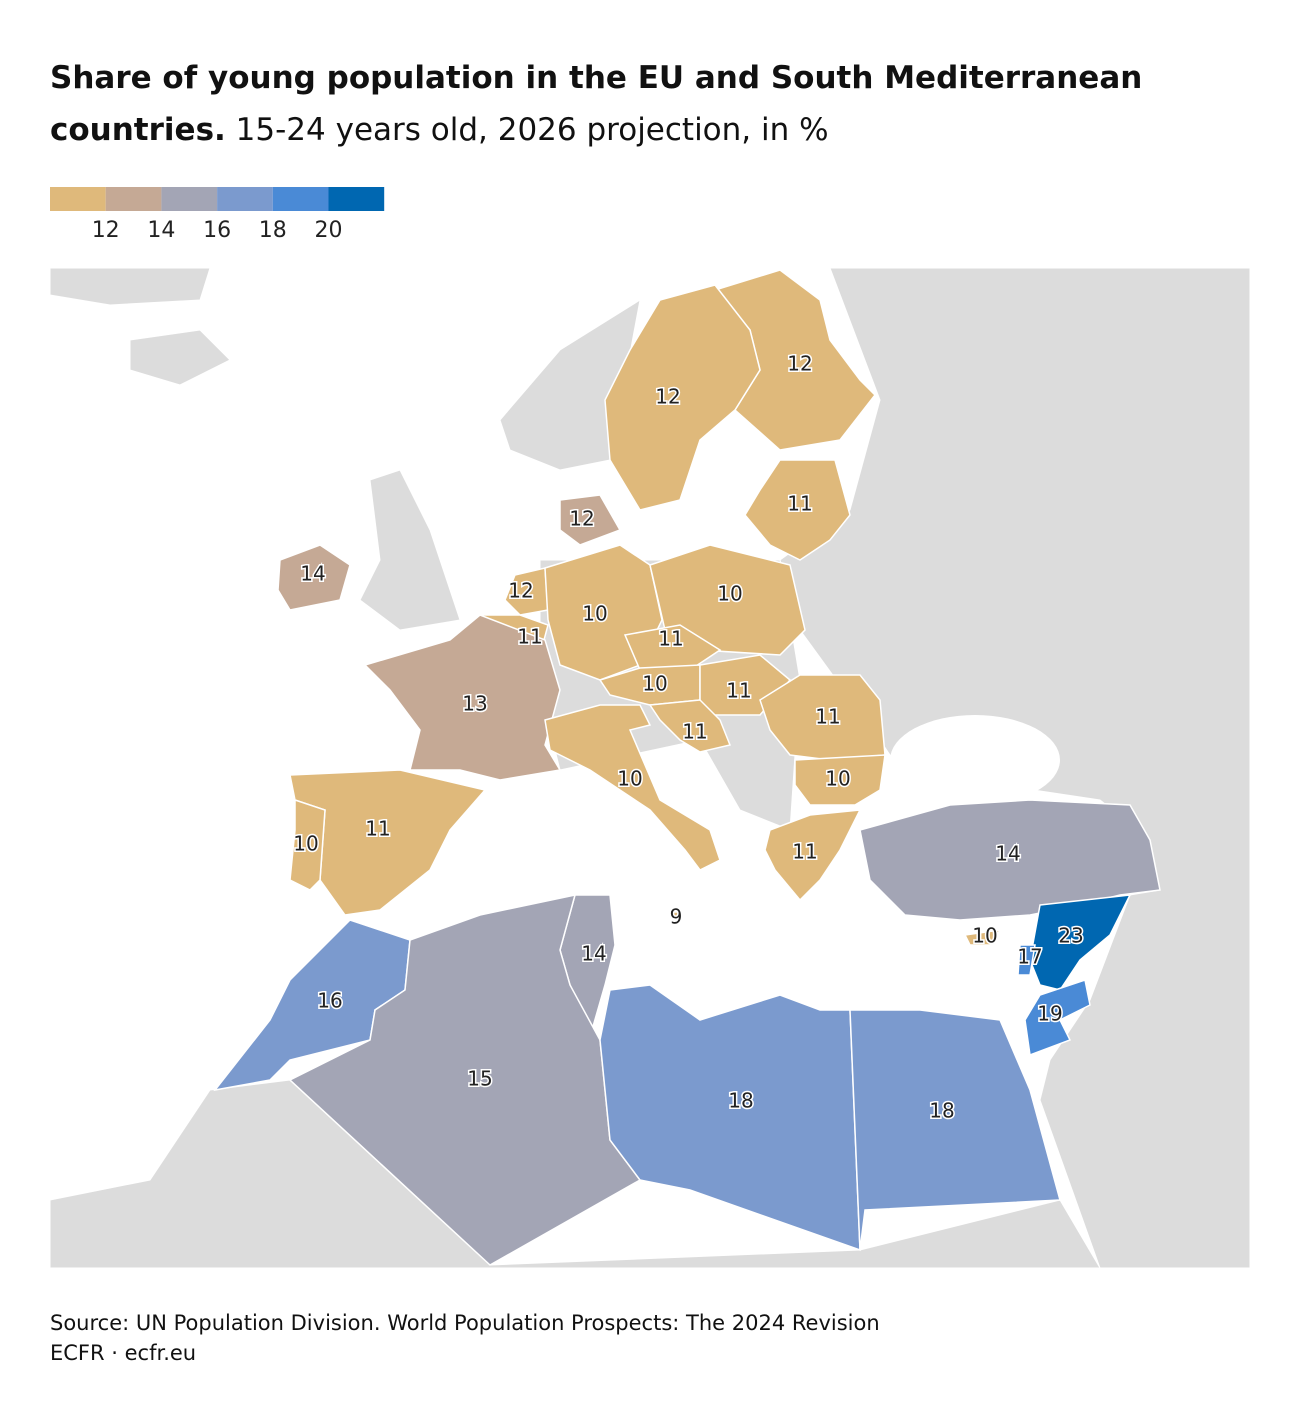  I want to click on region-label: 9, so click(676, 917).